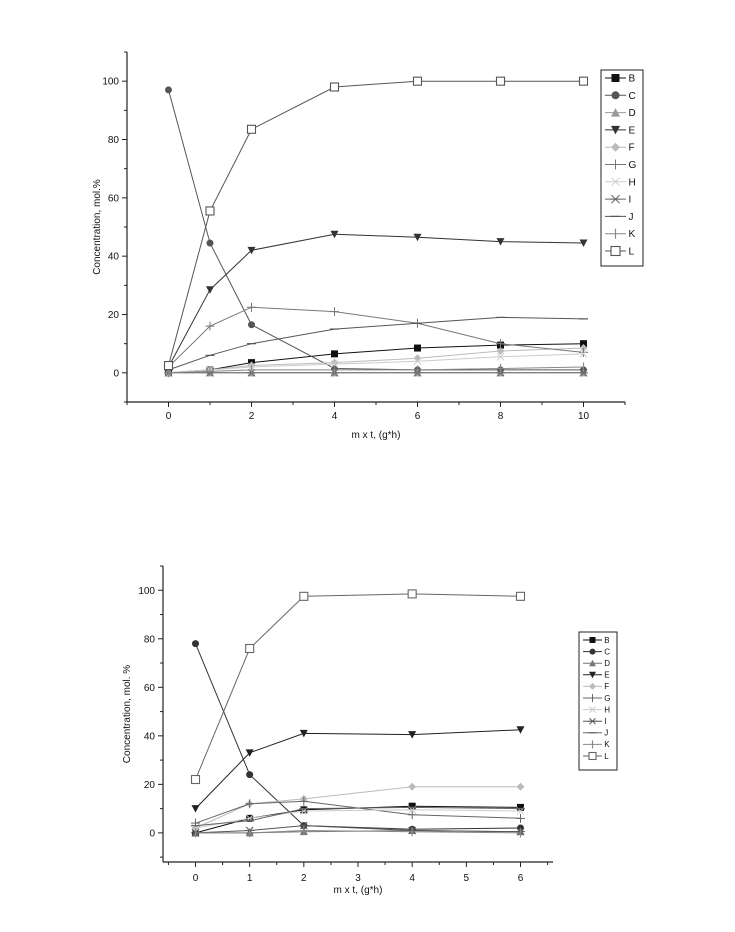  What do you see at coordinates (592, 698) in the screenshot?
I see `legend-marker-G` at bounding box center [592, 698].